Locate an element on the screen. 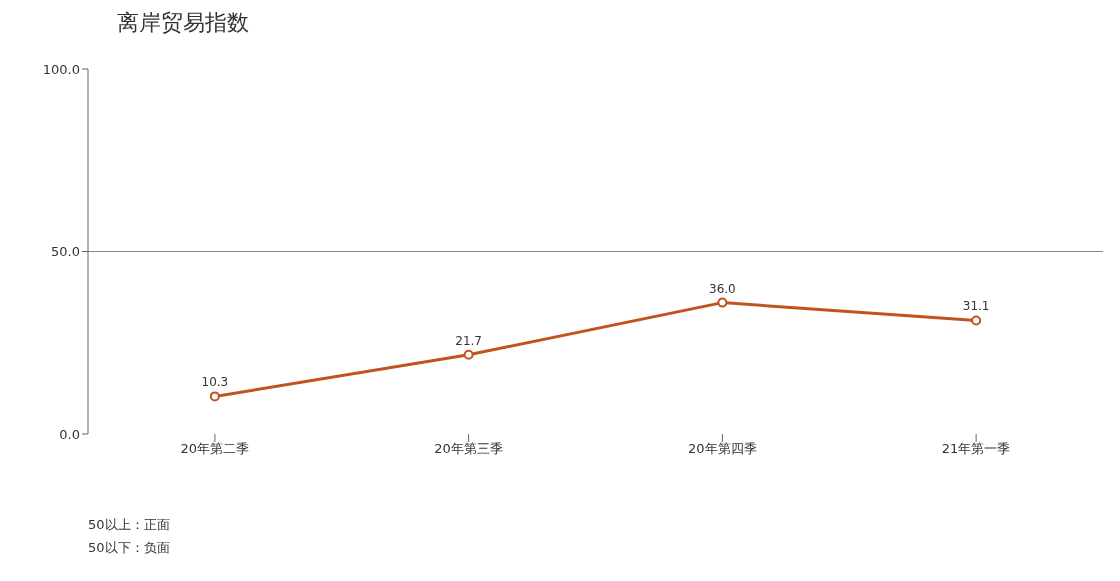 This screenshot has height=581, width=1120. x-tick-label: 20年第四季 is located at coordinates (722, 449).